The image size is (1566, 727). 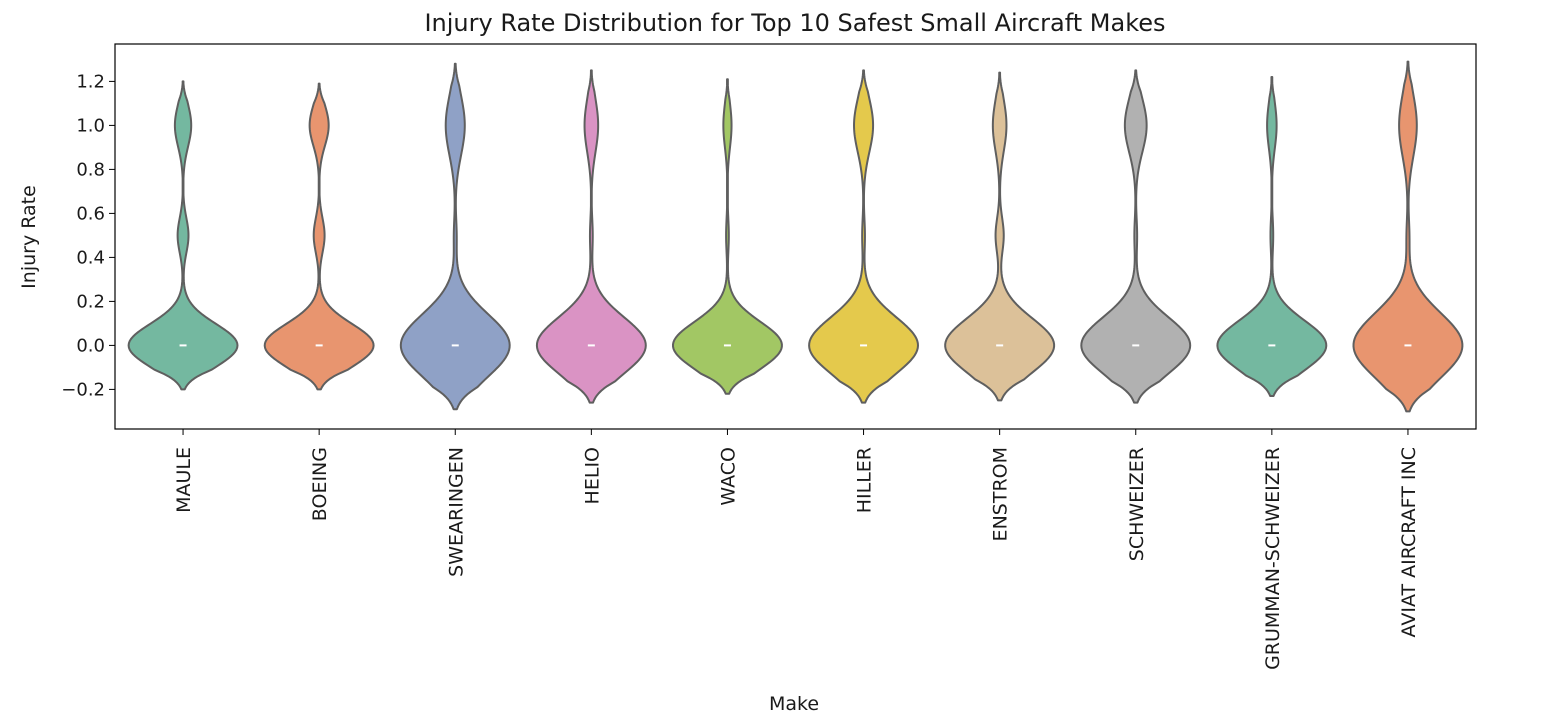 What do you see at coordinates (83, 389) in the screenshot?
I see `y-tick-label: −0.2` at bounding box center [83, 389].